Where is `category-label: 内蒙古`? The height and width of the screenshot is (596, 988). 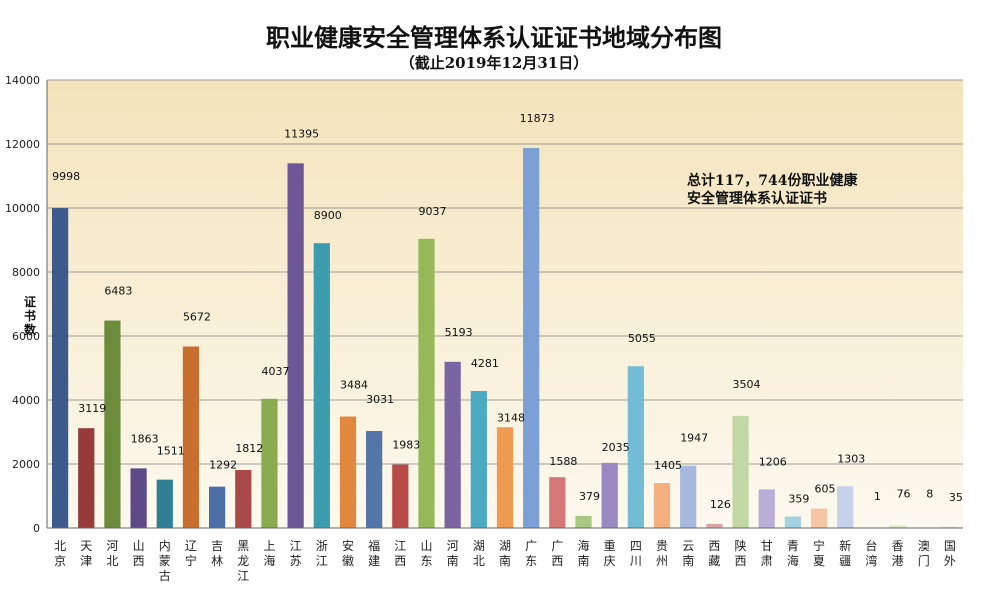
category-label: 内蒙古 is located at coordinates (165, 561).